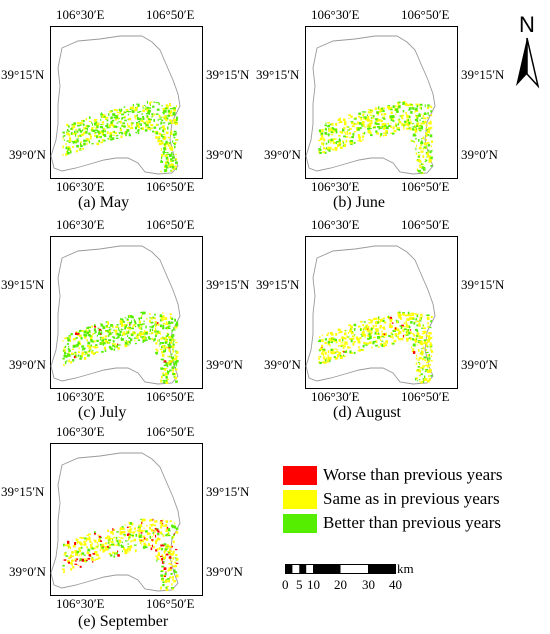 This screenshot has height=634, width=550. I want to click on scale-label-30: 30, so click(368, 584).